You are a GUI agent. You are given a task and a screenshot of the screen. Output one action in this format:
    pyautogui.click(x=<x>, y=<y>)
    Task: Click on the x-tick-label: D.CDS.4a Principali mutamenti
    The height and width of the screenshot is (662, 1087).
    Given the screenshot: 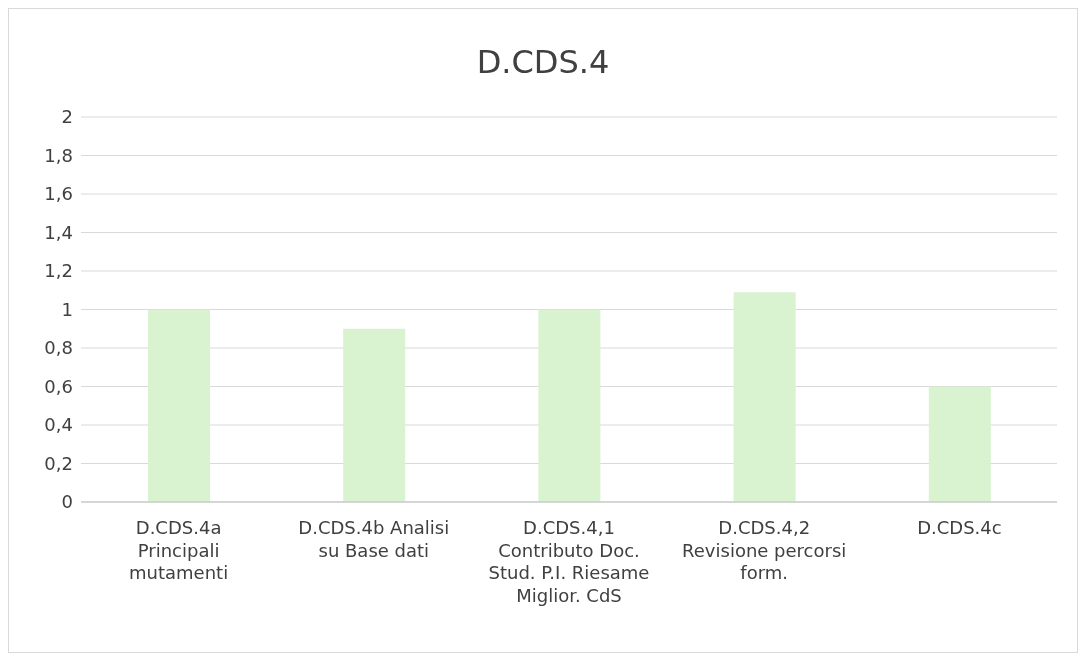 What is the action you would take?
    pyautogui.click(x=179, y=550)
    